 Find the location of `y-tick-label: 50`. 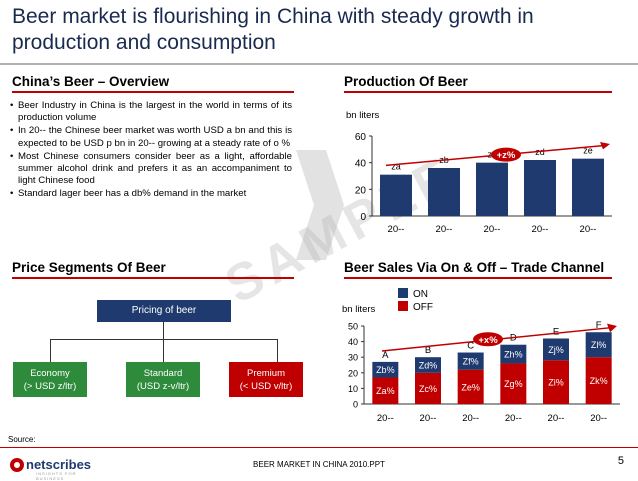

y-tick-label: 50 is located at coordinates (353, 327).